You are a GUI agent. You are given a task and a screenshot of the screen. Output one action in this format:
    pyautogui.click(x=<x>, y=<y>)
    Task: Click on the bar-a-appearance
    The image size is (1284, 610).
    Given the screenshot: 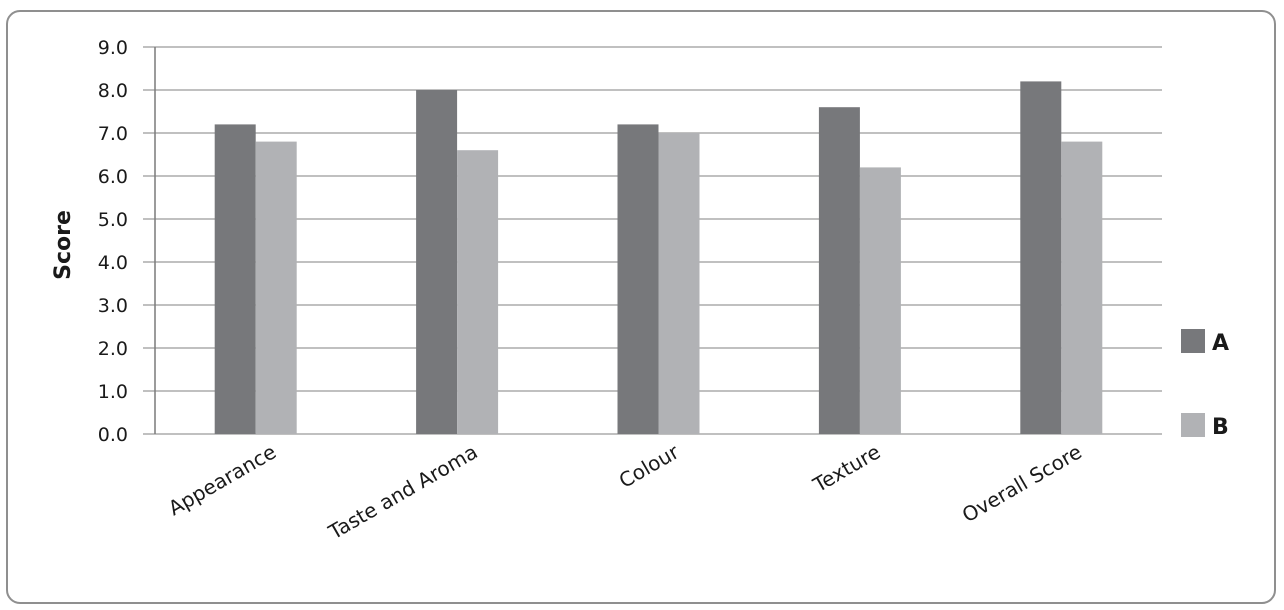 What is the action you would take?
    pyautogui.click(x=235, y=279)
    